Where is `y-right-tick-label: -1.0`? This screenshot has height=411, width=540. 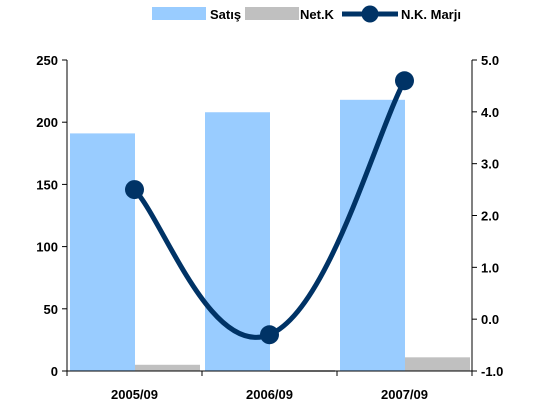
y-right-tick-label: -1.0 is located at coordinates (492, 371).